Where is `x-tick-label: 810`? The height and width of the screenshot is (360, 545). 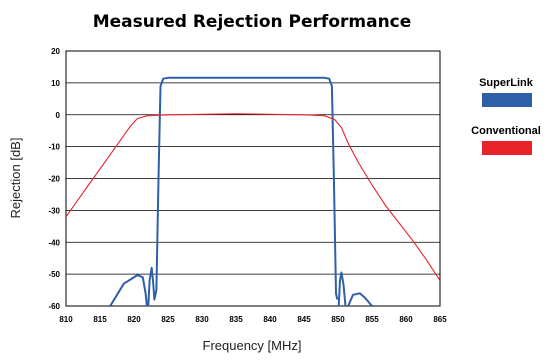
x-tick-label: 810 is located at coordinates (66, 319).